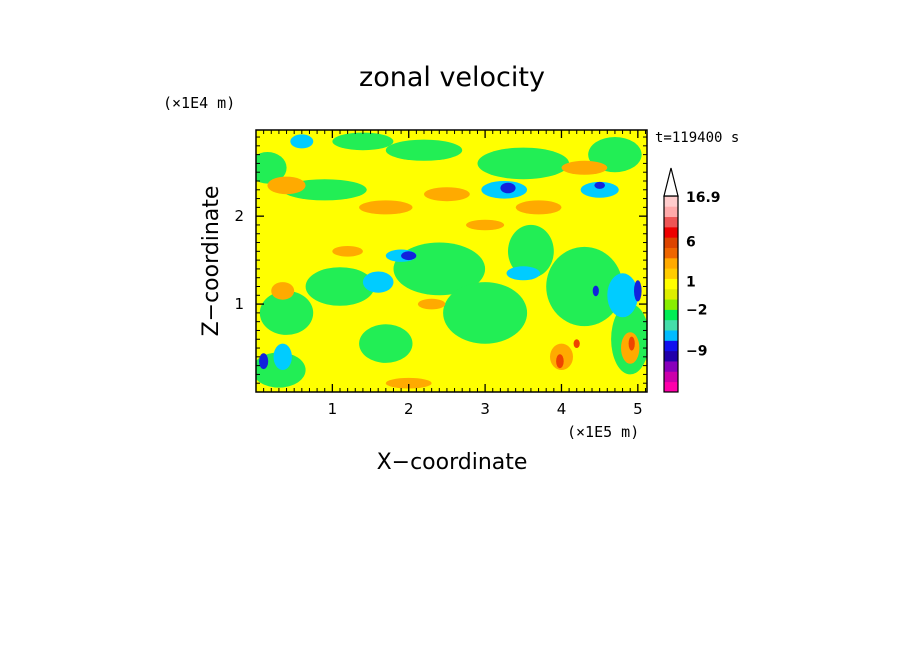  I want to click on y-axis-ticks: 12, so click(440, 260).